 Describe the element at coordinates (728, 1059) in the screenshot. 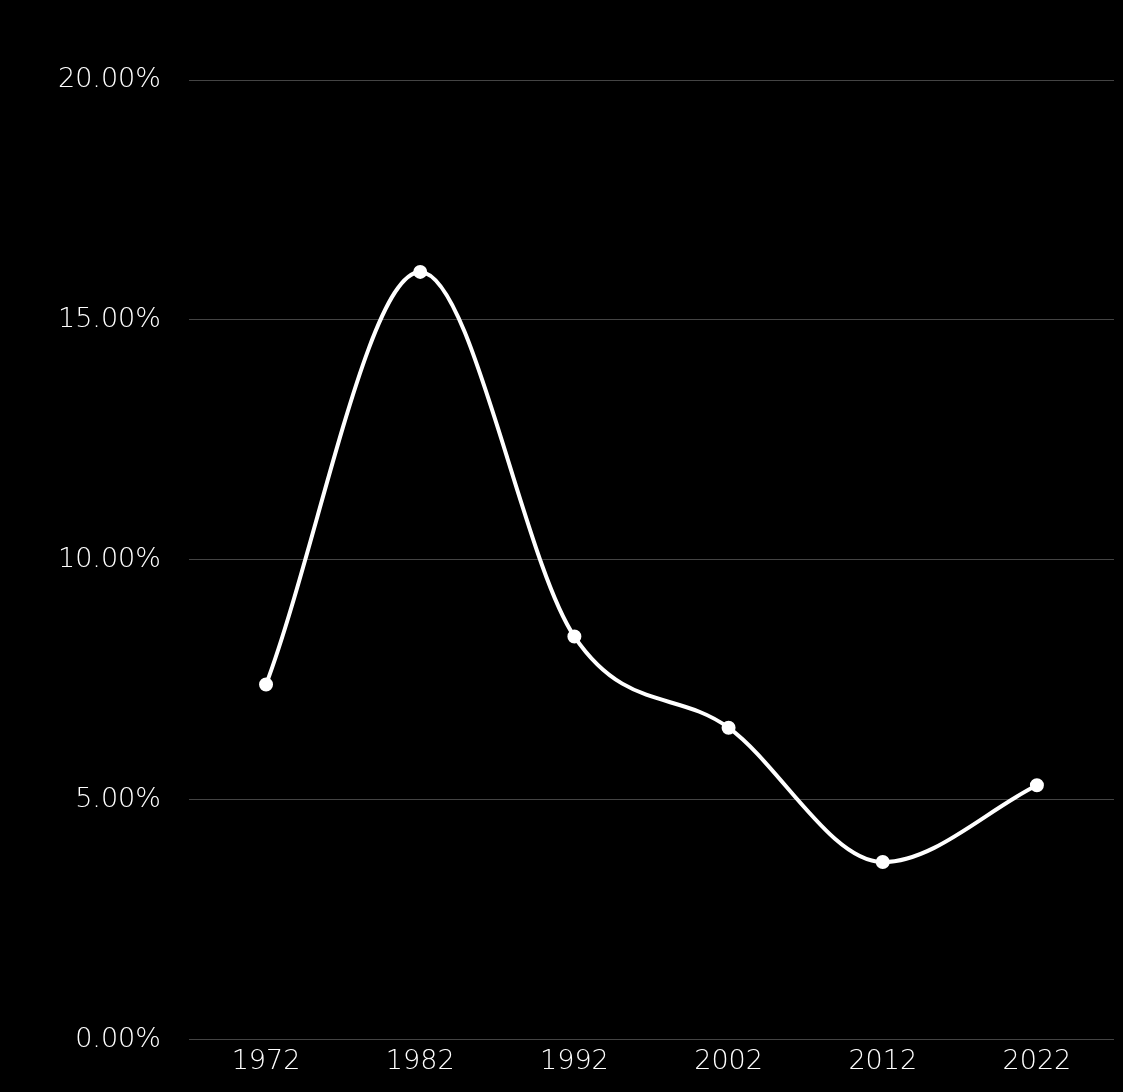

I see `x-tick-label: 2002` at that location.